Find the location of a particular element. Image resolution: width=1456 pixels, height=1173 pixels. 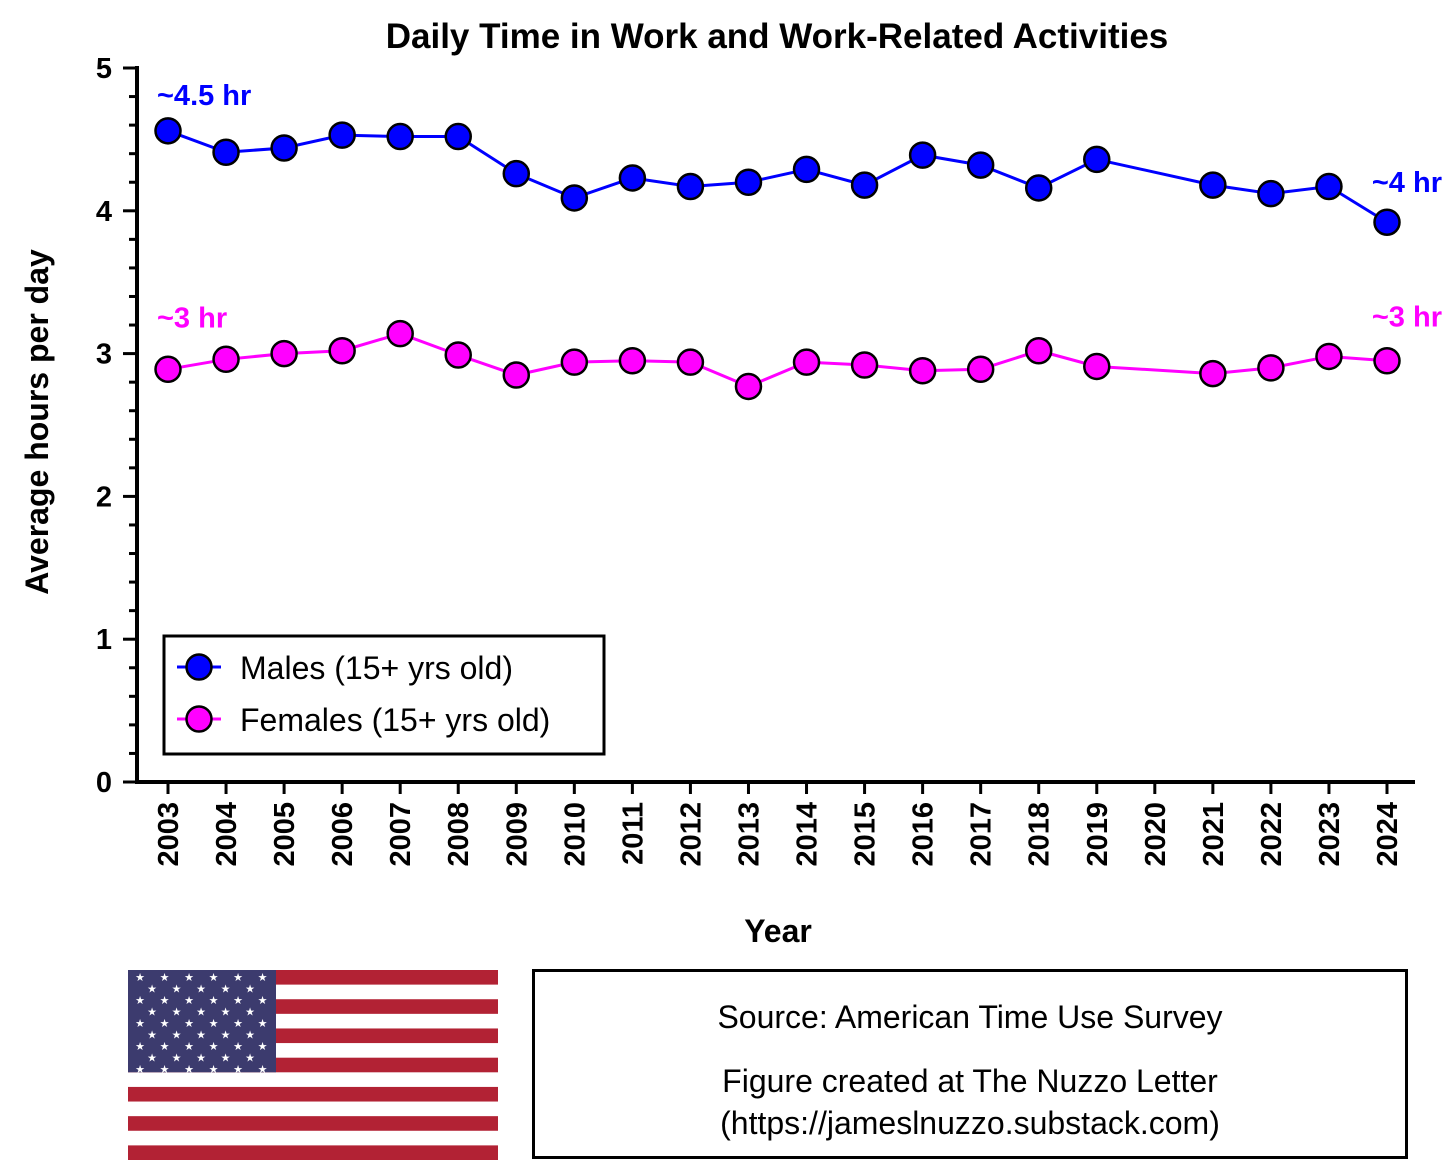

x-tick-label: 2004 is located at coordinates (227, 834).